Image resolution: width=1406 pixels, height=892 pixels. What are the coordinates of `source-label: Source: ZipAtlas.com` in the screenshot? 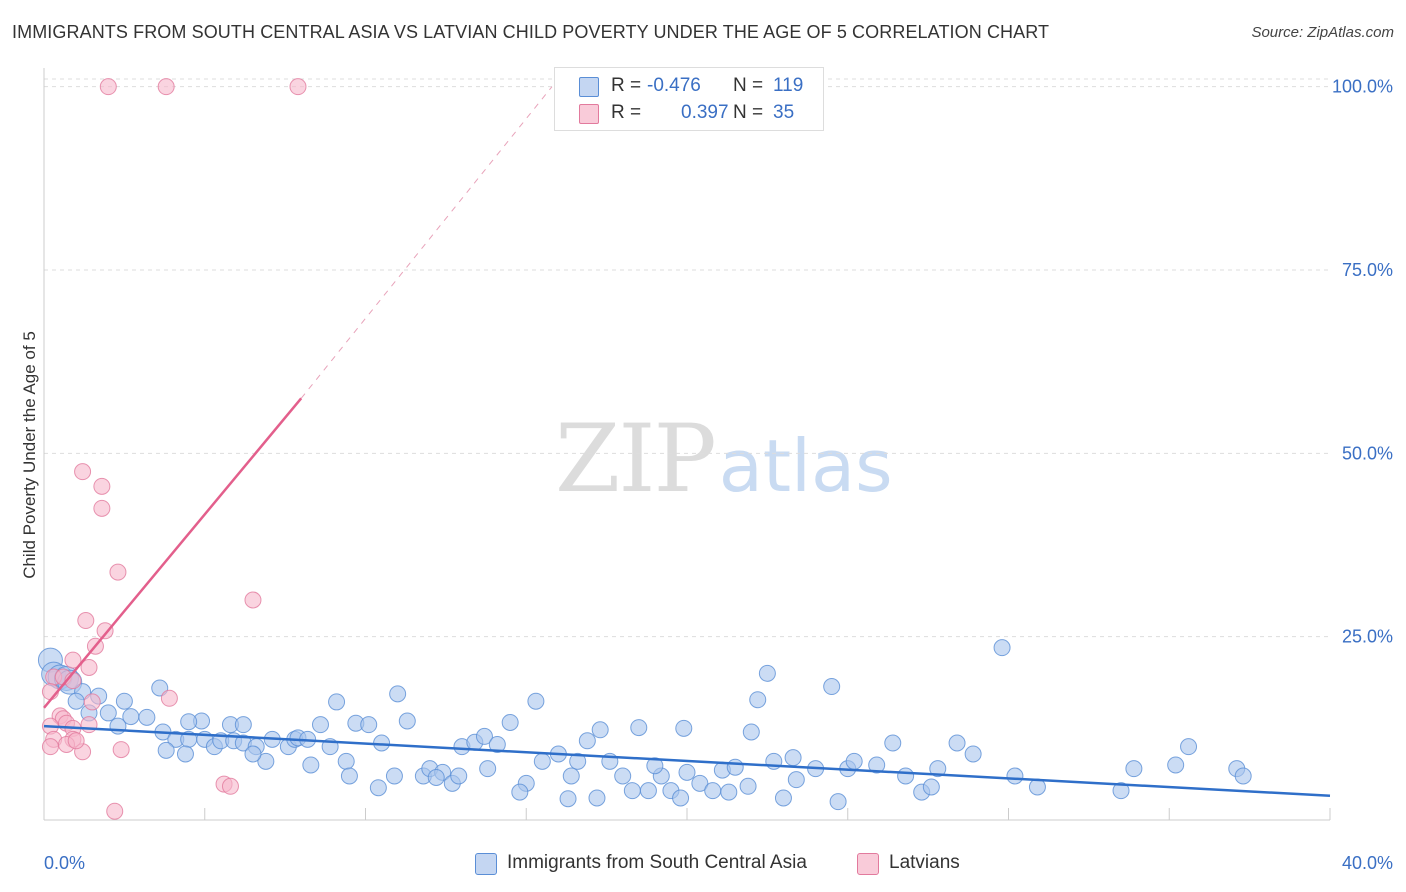 It's located at (1322, 32).